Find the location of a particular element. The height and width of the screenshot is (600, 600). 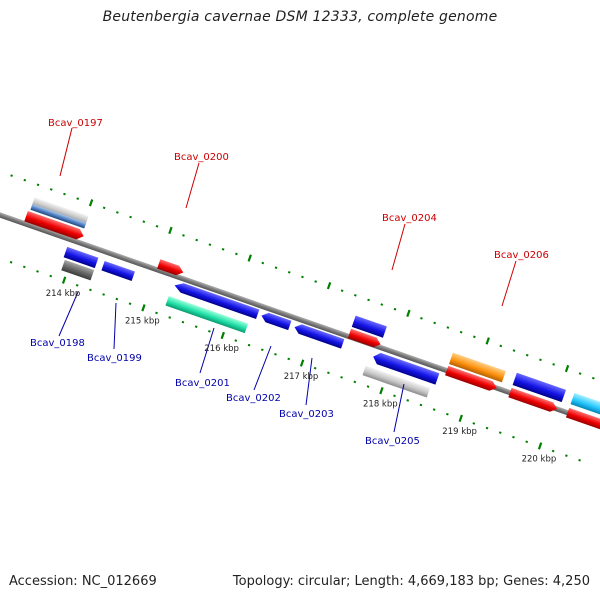

gene-label-bcav-0197: Bcav_0197 is located at coordinates (75, 123).